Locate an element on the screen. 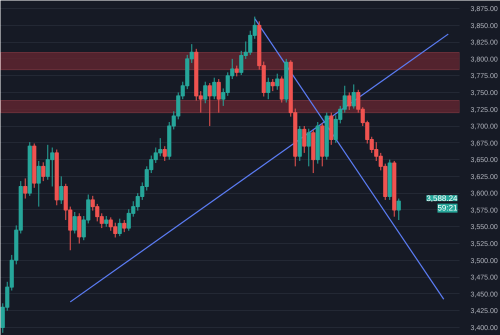 This screenshot has width=500, height=335. annotation: 3,588.24 is located at coordinates (442, 199).